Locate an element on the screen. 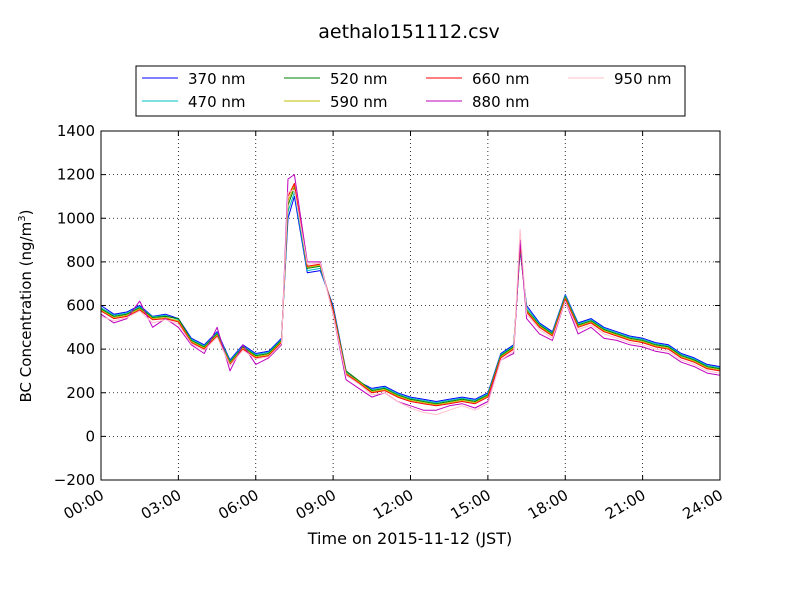  y-axis-label: BC Concentration (ng/m3) is located at coordinates (26, 306).